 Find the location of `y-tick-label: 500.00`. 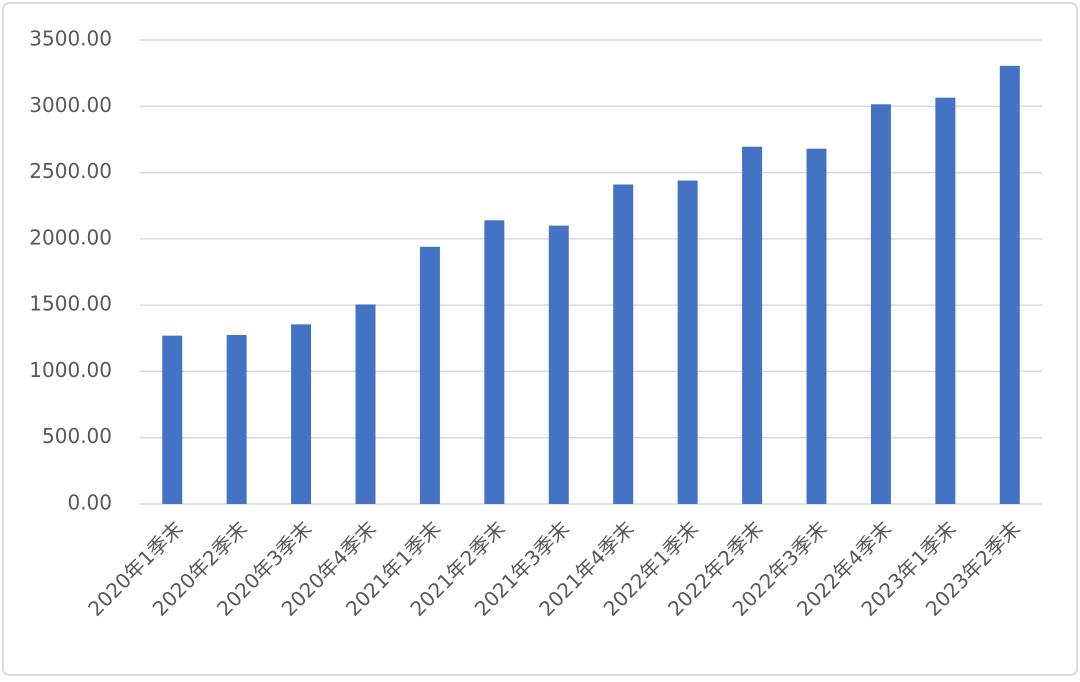

y-tick-label: 500.00 is located at coordinates (77, 436).